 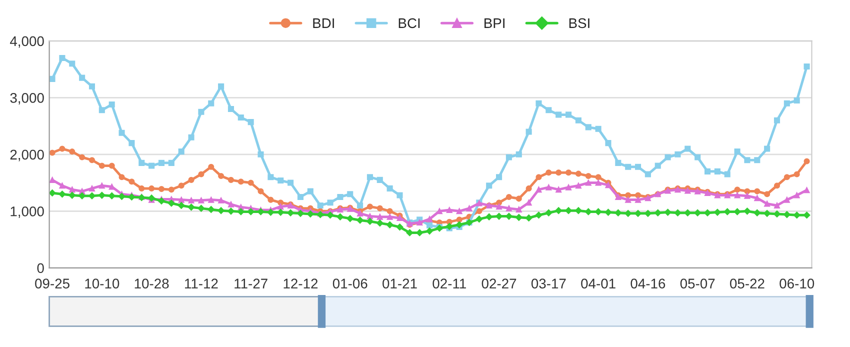 What do you see at coordinates (548, 283) in the screenshot?
I see `x-tick-label: 03-17` at bounding box center [548, 283].